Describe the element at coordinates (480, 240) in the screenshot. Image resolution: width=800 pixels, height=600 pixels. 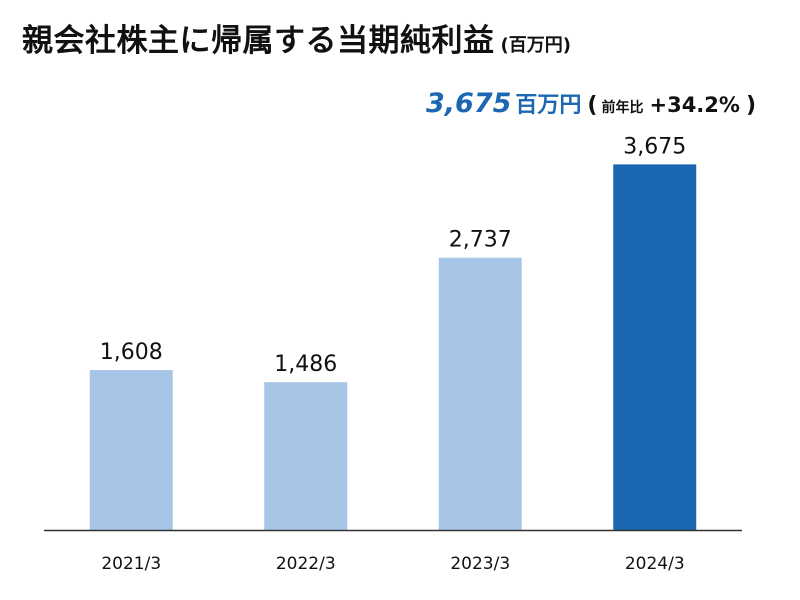
I see `data-label-2023/3: 2,737` at that location.